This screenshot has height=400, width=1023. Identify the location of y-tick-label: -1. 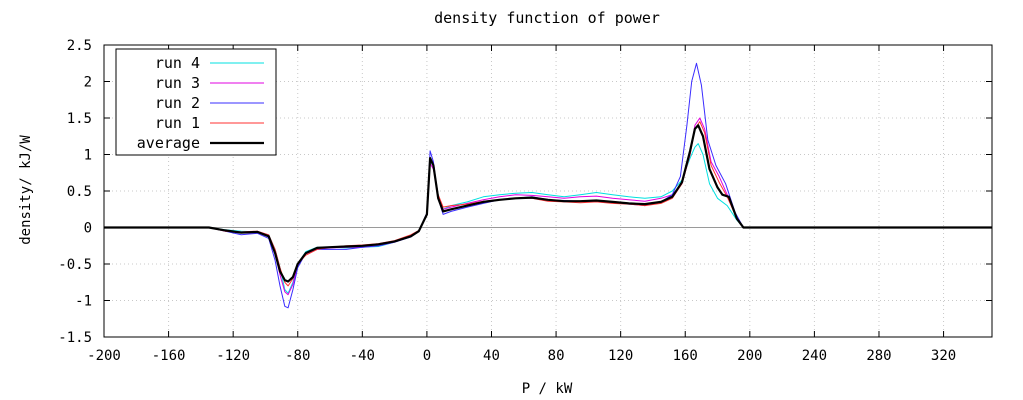
(83, 302).